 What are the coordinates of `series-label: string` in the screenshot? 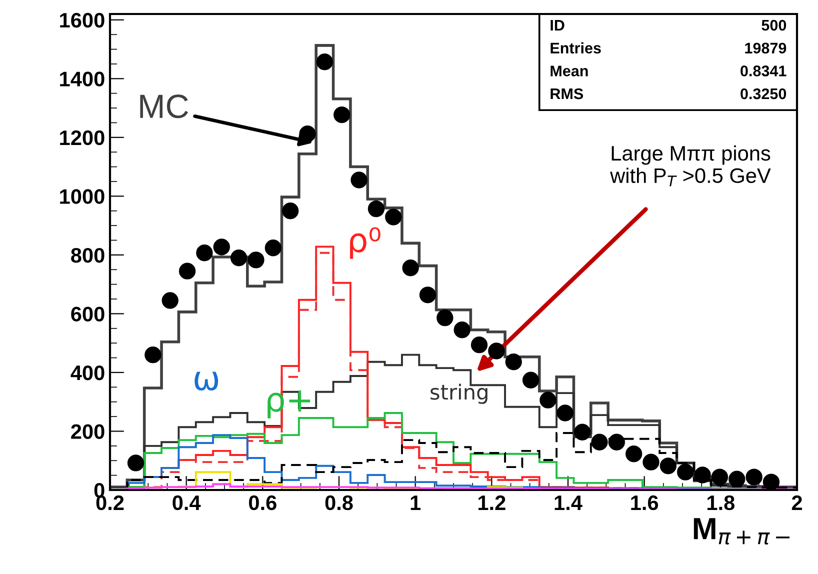 It's located at (459, 394).